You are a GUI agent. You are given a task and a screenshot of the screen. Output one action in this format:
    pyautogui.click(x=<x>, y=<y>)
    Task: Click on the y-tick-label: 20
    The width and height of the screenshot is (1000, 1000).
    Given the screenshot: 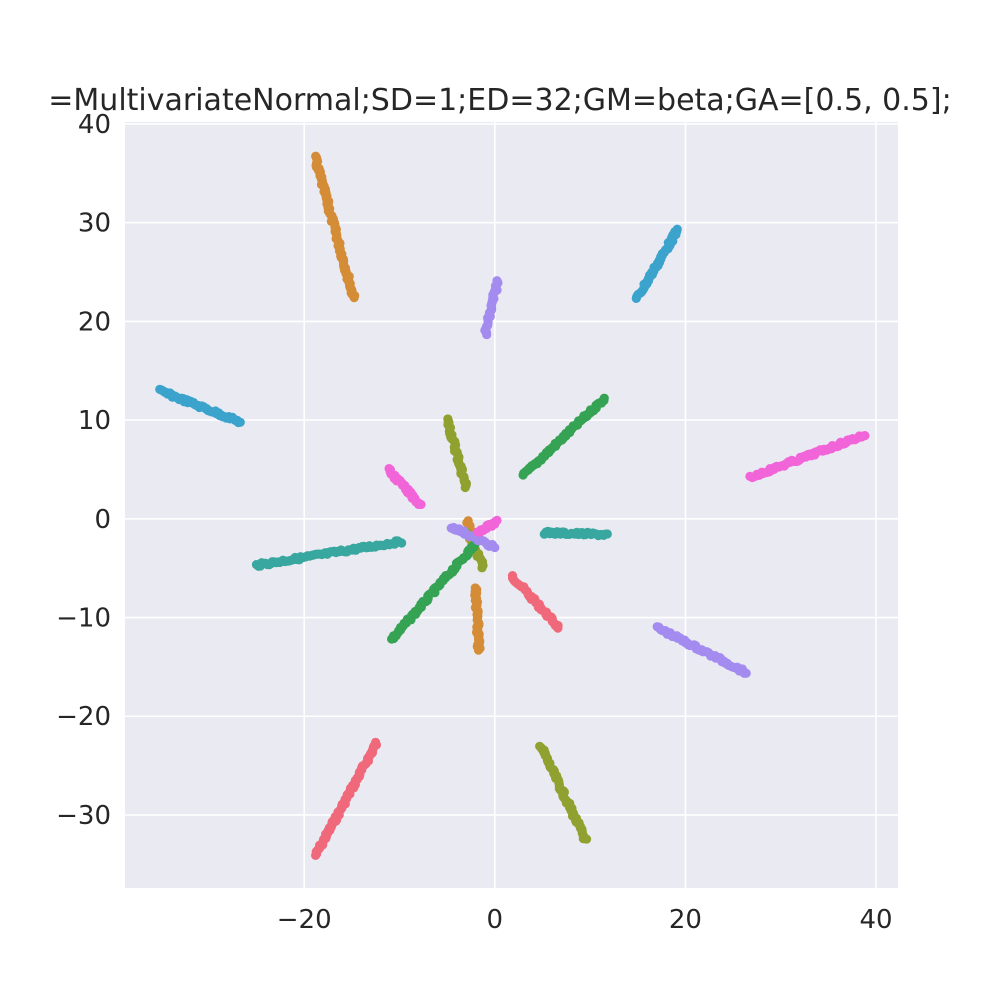 What is the action you would take?
    pyautogui.click(x=94, y=322)
    